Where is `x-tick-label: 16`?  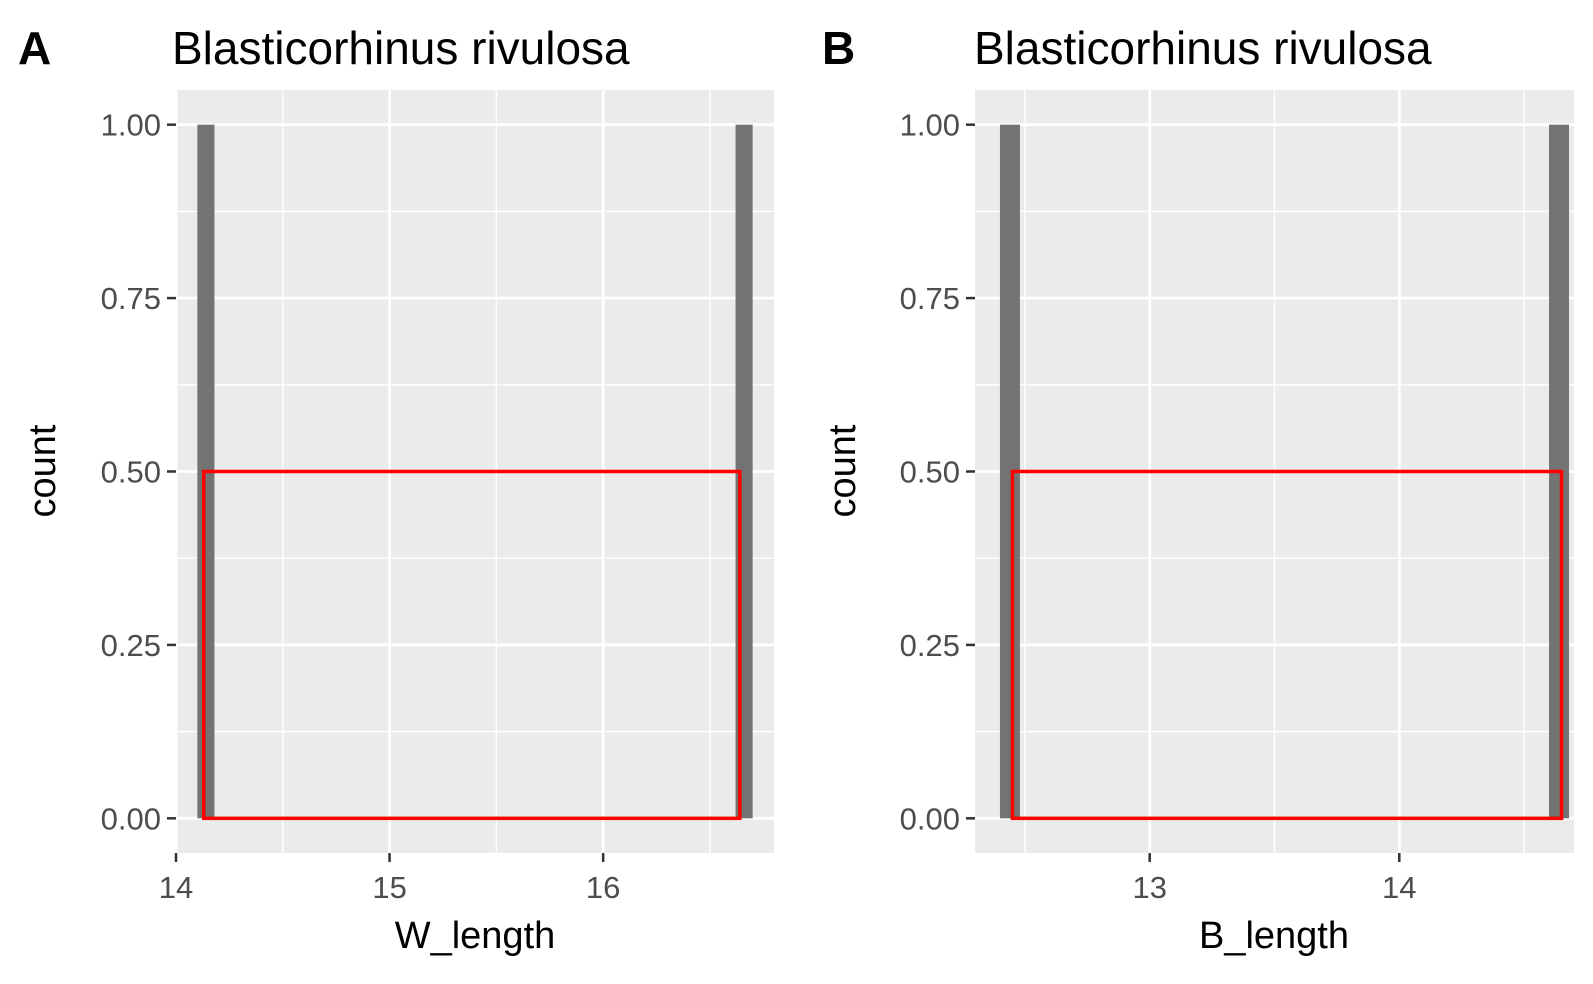 x-tick-label: 16 is located at coordinates (603, 887).